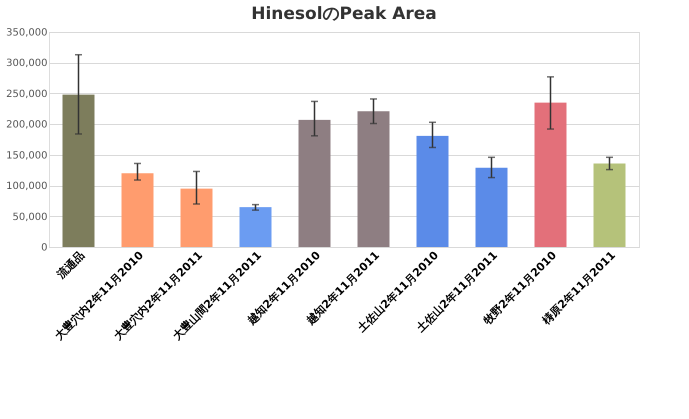  Describe the element at coordinates (27, 156) in the screenshot. I see `y-tick-label: 150,000` at that location.